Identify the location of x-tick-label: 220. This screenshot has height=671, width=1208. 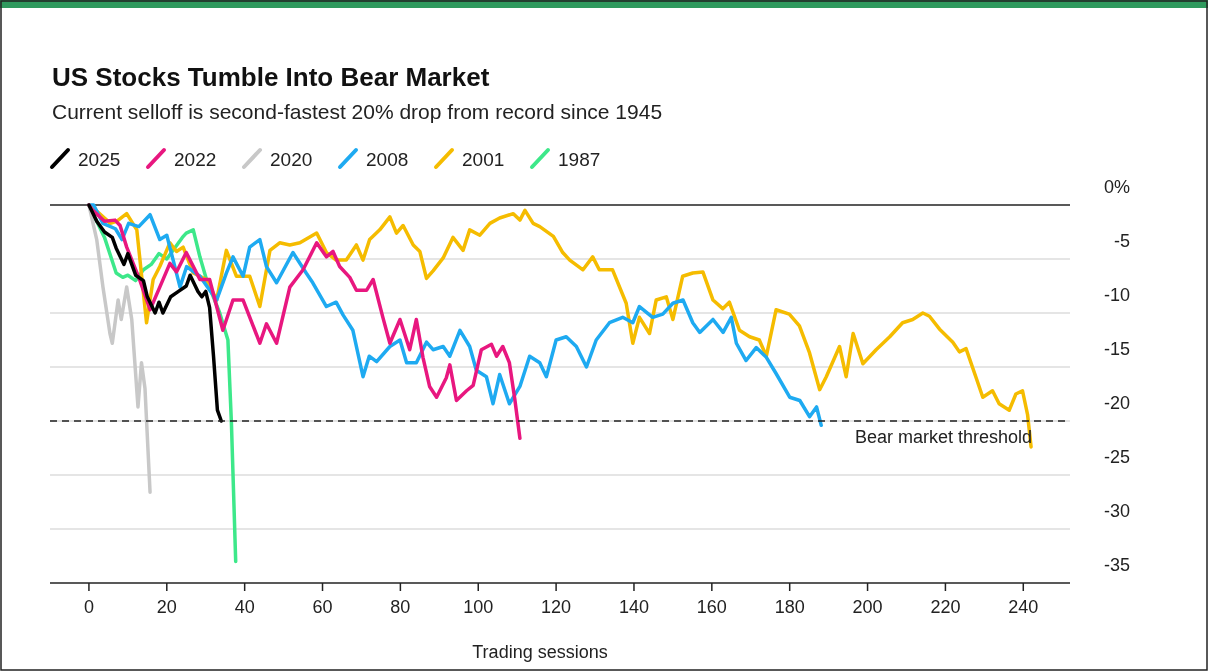
(945, 607).